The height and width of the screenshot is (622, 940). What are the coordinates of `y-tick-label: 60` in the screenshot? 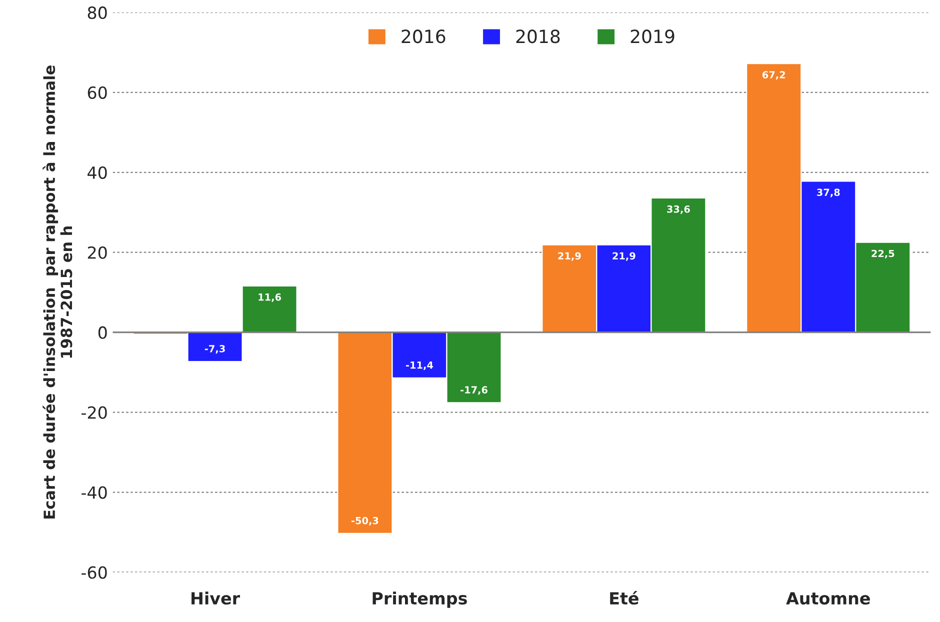 It's located at (97, 92).